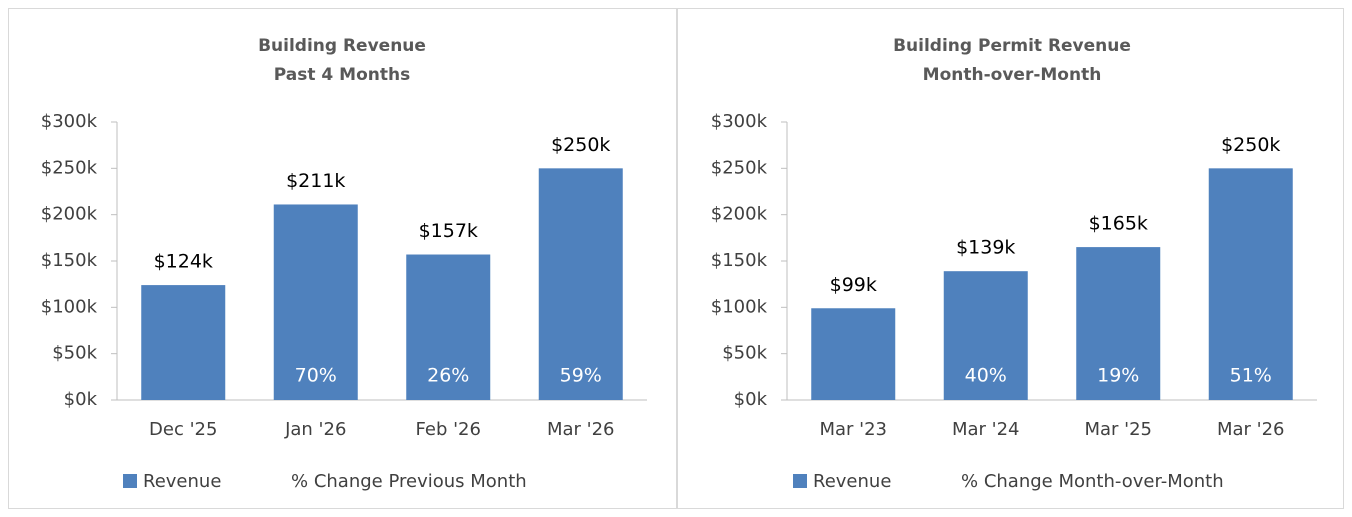  What do you see at coordinates (409, 481) in the screenshot?
I see `legend-label: % Change Previous Month` at bounding box center [409, 481].